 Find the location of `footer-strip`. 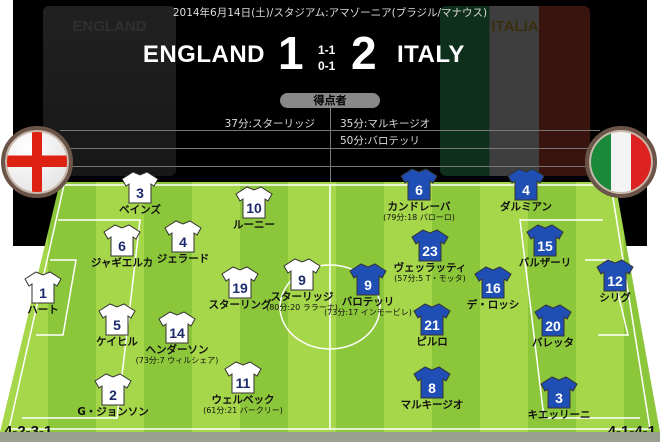

footer-strip is located at coordinates (330, 437).